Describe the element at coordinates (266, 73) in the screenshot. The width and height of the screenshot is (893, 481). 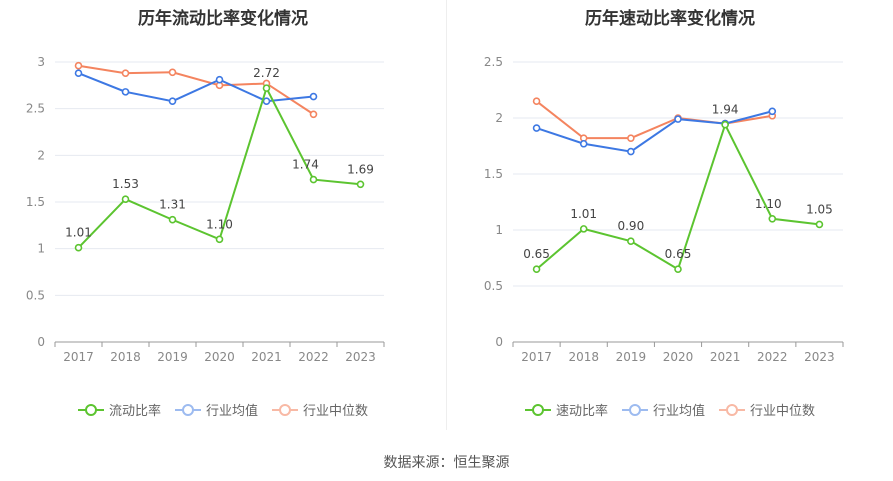
I see `data-label: 2.72` at that location.